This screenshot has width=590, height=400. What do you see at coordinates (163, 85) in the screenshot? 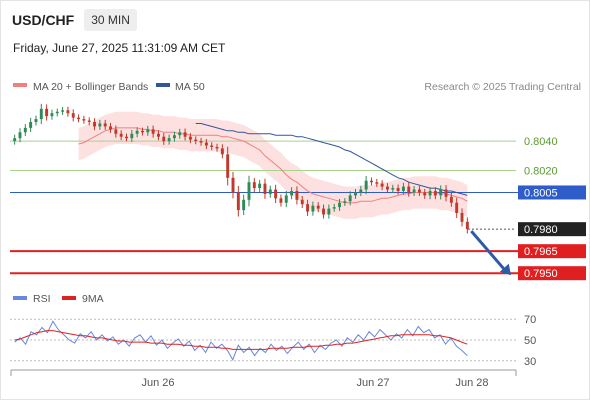
I see `ma50-legend-swatch` at bounding box center [163, 85].